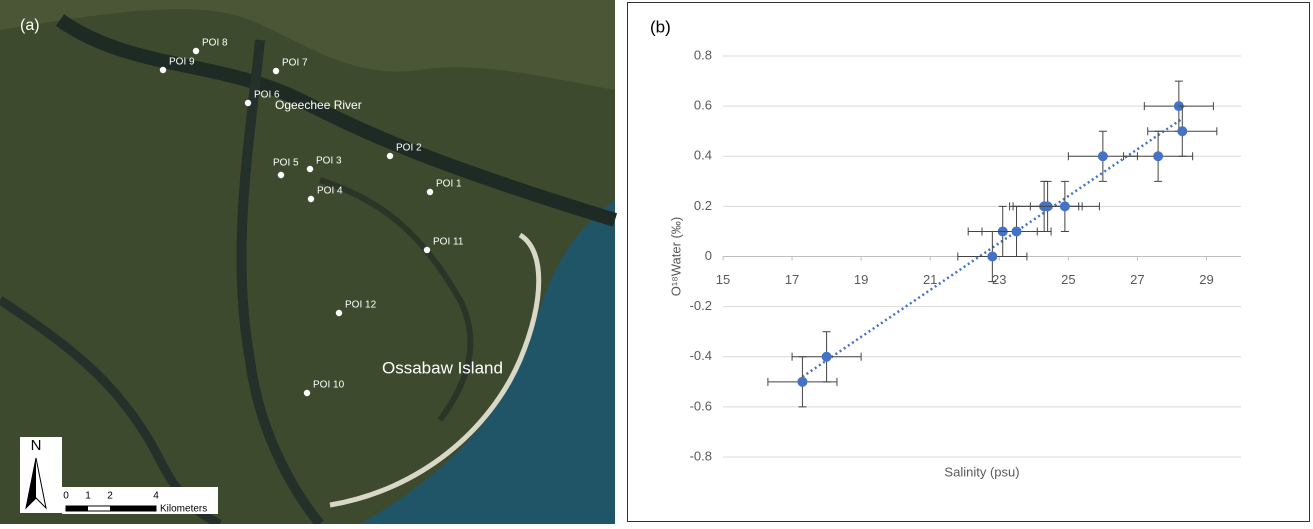  Describe the element at coordinates (660, 26) in the screenshot. I see `panel-label: (b)` at that location.